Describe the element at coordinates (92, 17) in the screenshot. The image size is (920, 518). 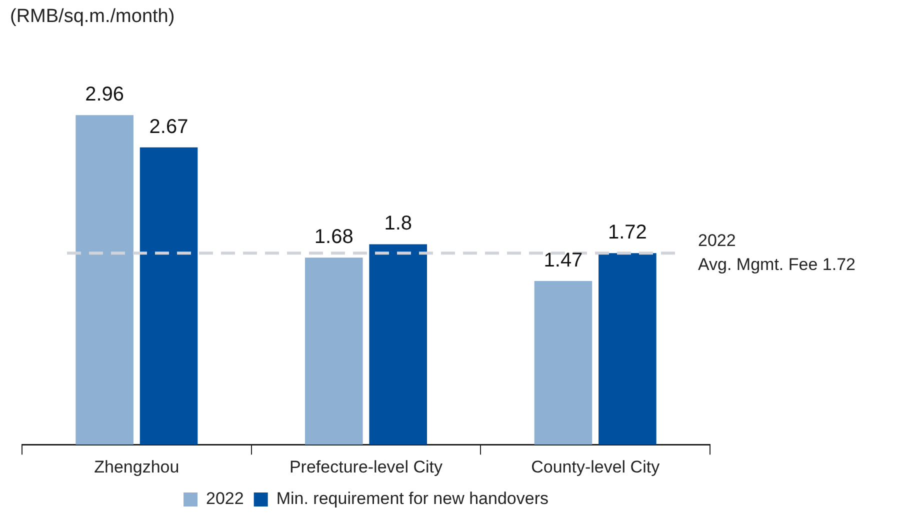
I see `y-axis-title: (RMB/sq.m./month)` at that location.